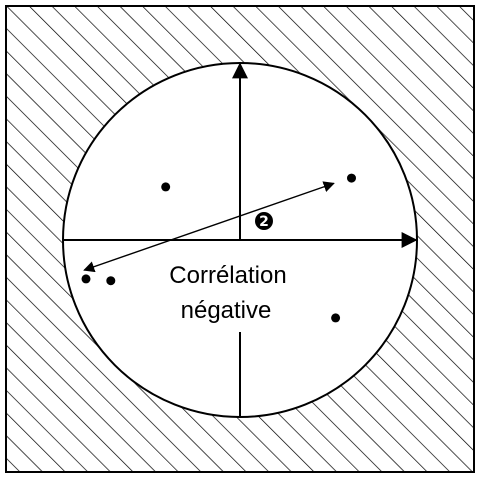  I want to click on number-badge: 2, so click(264, 221).